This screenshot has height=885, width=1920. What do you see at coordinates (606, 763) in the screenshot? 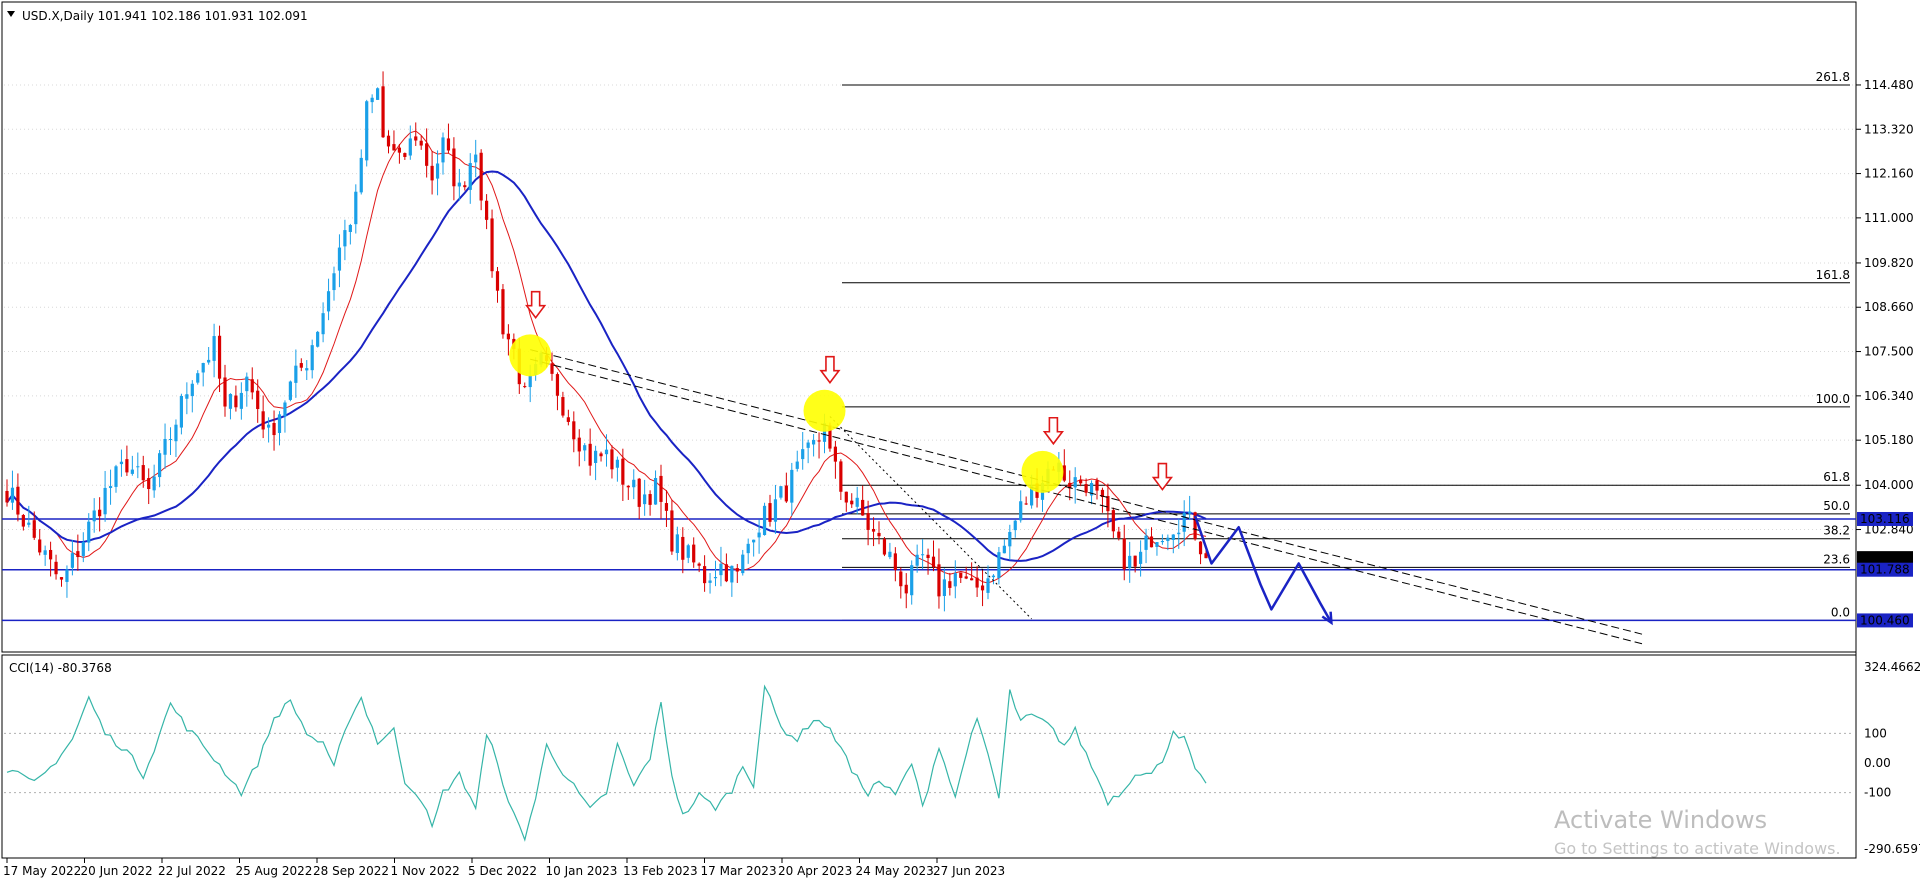
I see `cci-line` at bounding box center [606, 763].